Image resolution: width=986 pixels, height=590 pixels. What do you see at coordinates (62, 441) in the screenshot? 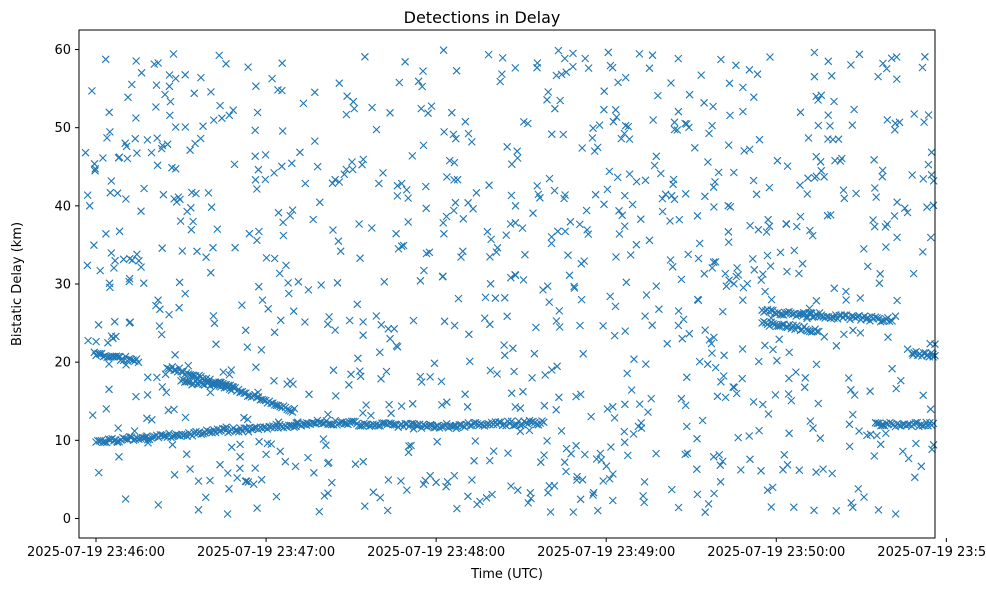
I see `y-tick-label: 10` at bounding box center [62, 441].